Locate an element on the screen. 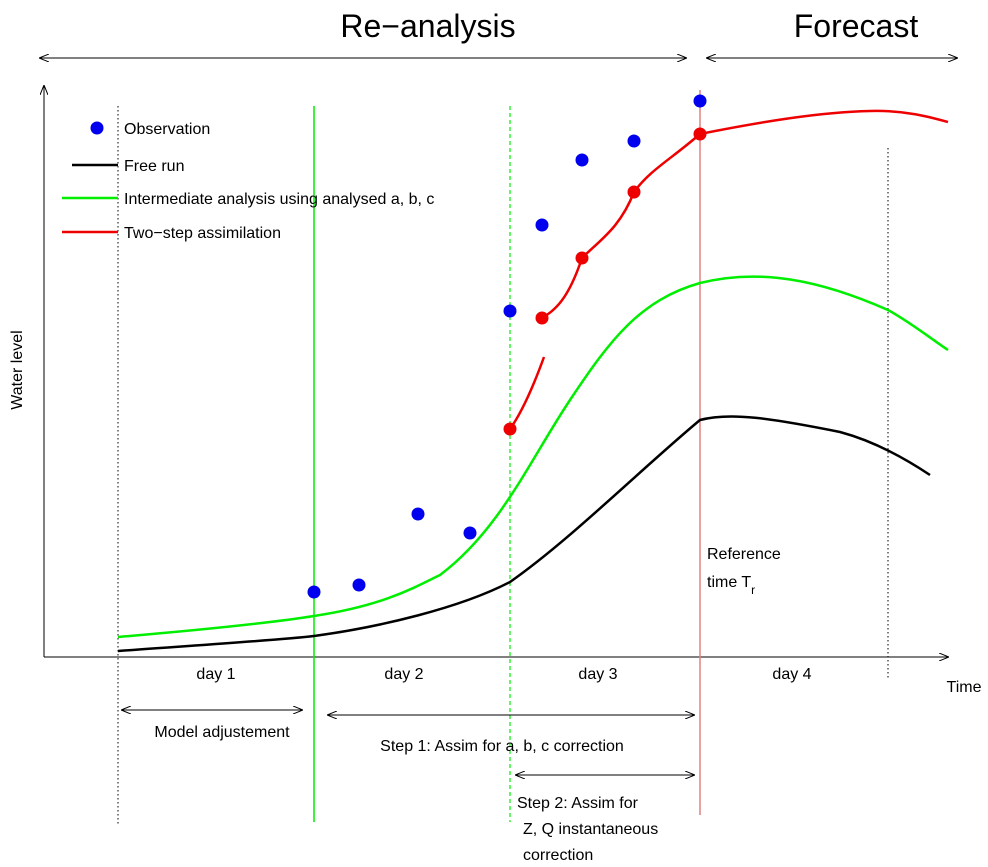  reference-label-line2: time Tr is located at coordinates (731, 585).